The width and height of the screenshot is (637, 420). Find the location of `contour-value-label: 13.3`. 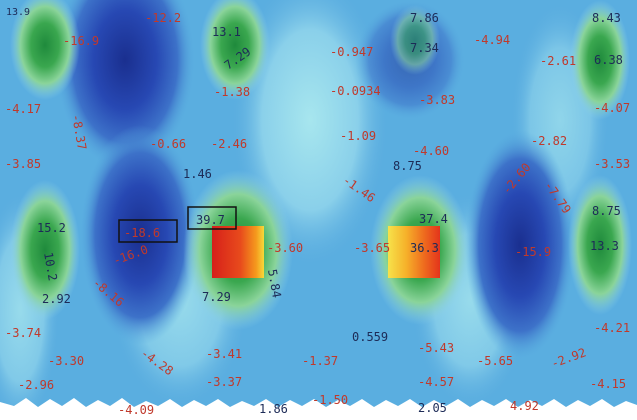

contour-value-label: 13.3 is located at coordinates (604, 246).